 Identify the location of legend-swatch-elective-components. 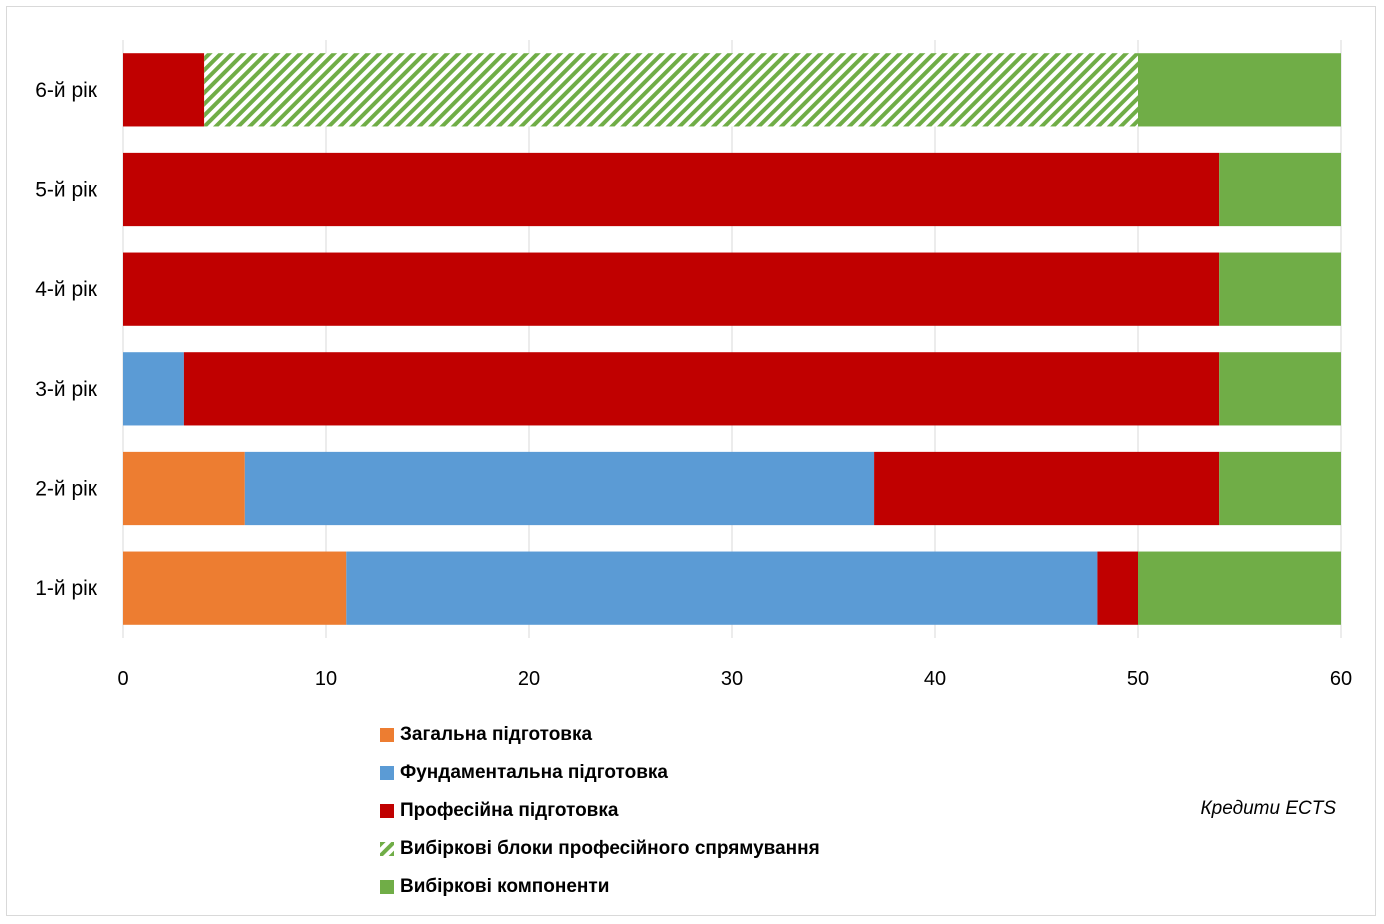
(387, 887).